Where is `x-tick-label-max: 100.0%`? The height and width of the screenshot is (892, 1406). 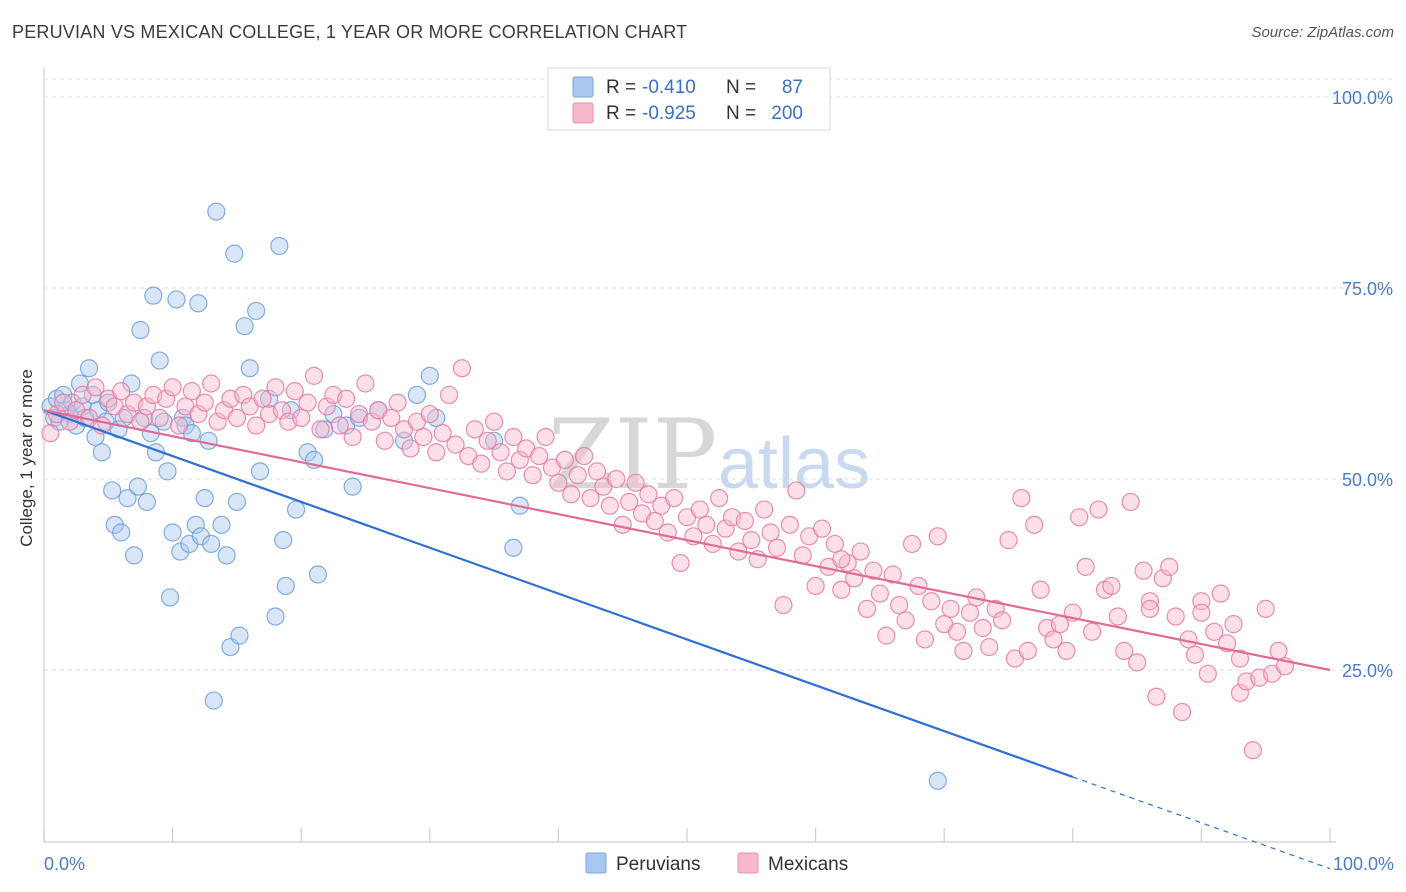
x-tick-label-max: 100.0% is located at coordinates (1363, 864).